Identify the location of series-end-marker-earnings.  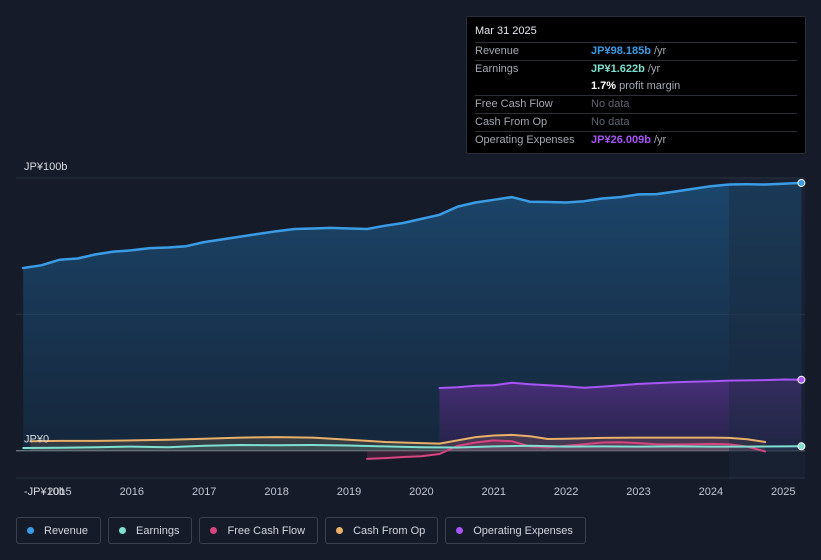
(801, 446).